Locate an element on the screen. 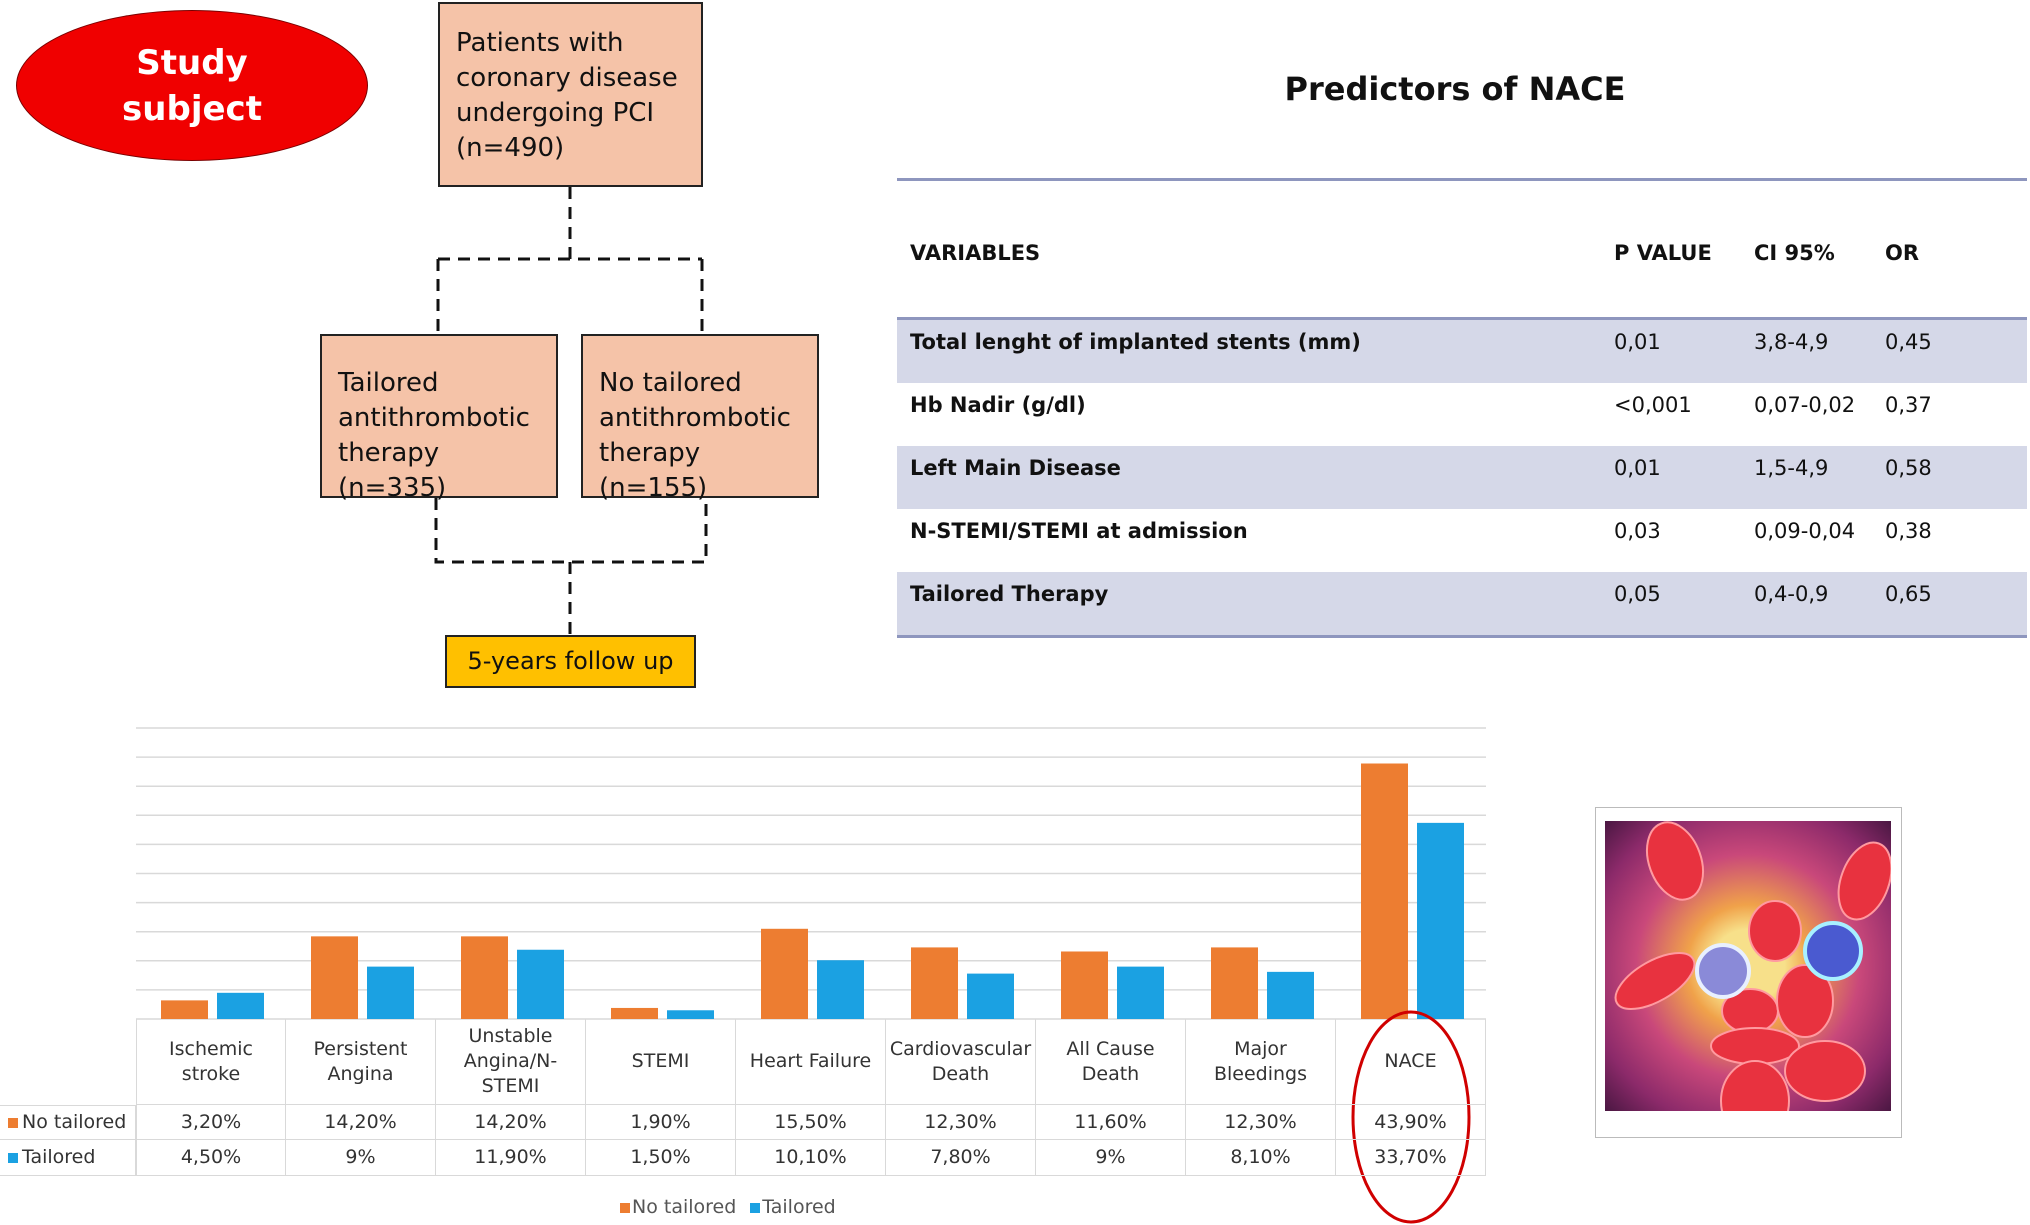 Image resolution: width=2030 pixels, height=1225 pixels. cell-3: 0,38 is located at coordinates (1908, 531).